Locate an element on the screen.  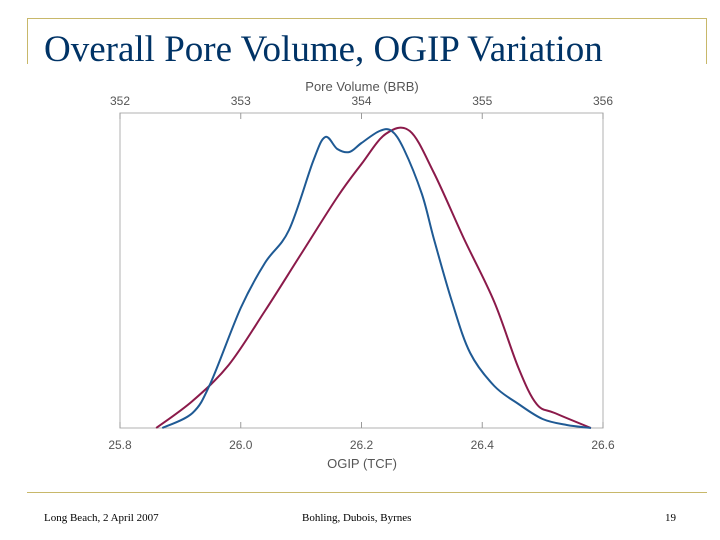
annotation-line: Pore Volume is located at coordinates (510, 198).